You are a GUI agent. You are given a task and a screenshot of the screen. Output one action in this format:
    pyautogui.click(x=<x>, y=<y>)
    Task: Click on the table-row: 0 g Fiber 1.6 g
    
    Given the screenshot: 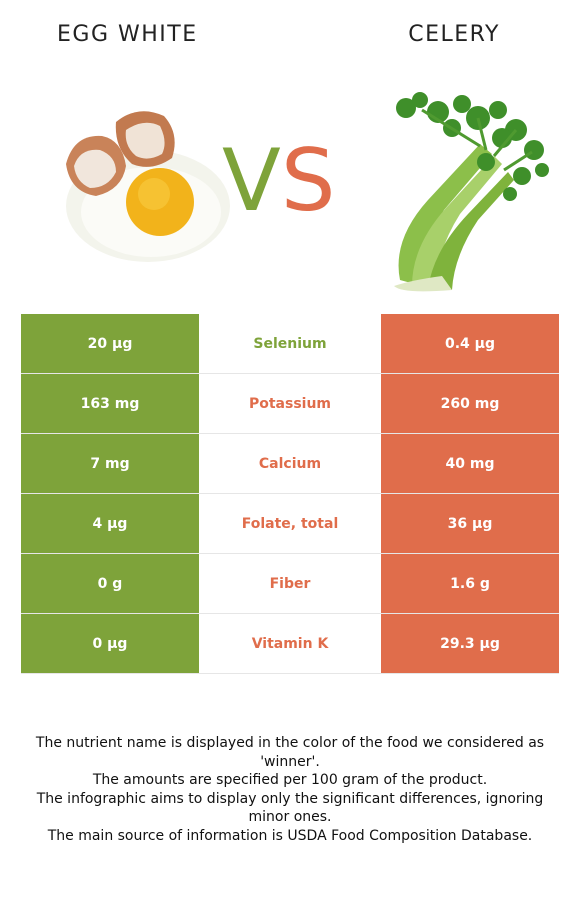 What is the action you would take?
    pyautogui.click(x=290, y=583)
    